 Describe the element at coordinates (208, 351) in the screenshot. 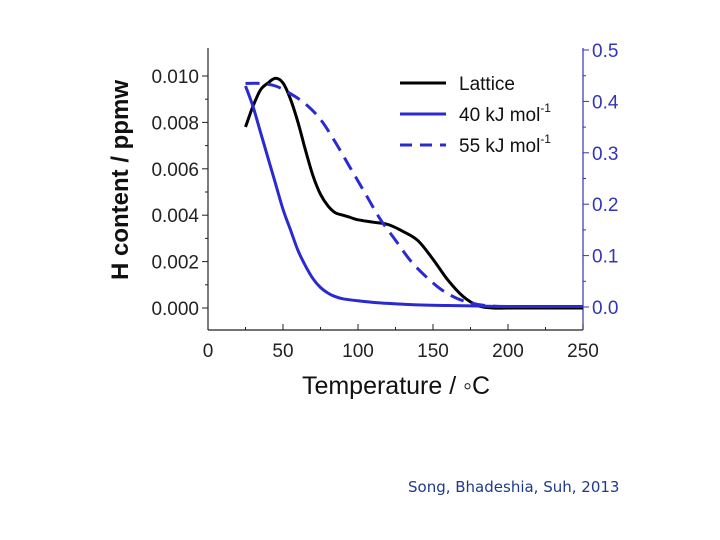

I see `x-tick-label: 0` at that location.